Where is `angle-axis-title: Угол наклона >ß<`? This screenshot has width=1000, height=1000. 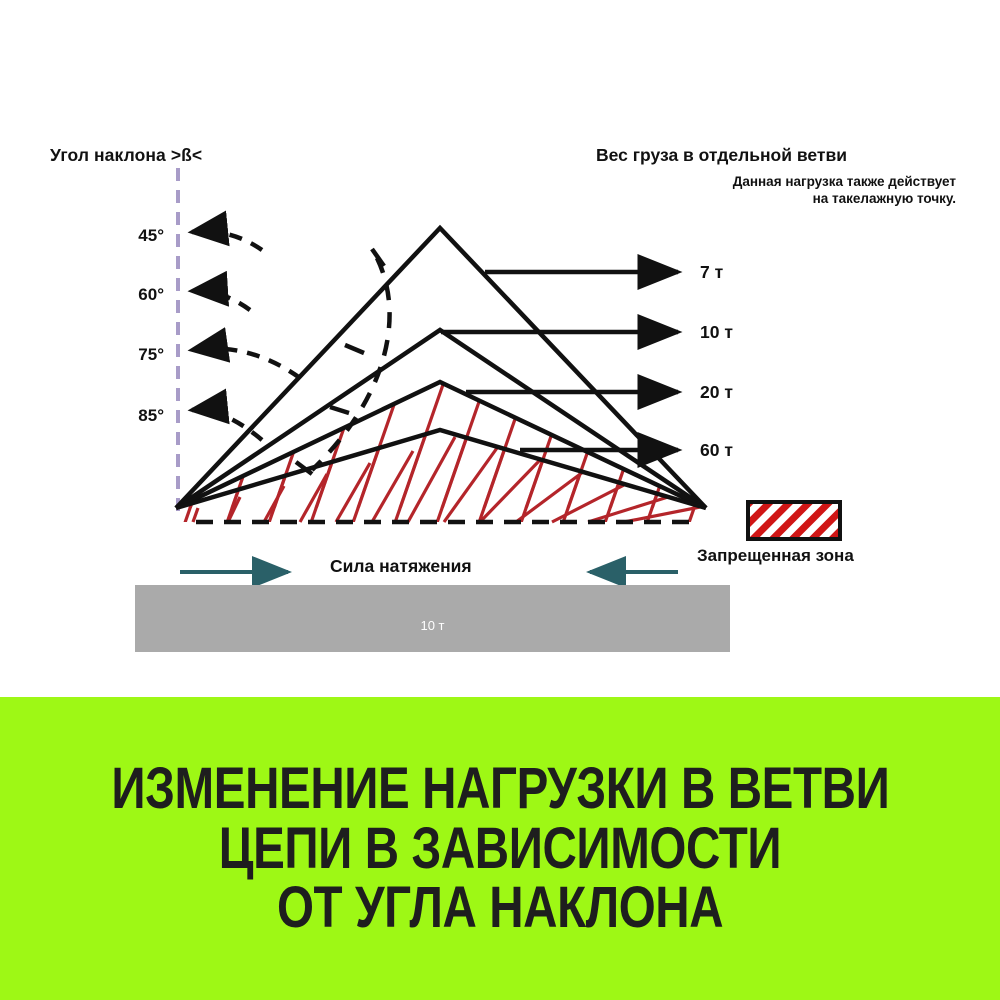
angle-axis-title: Угол наклона >ß< is located at coordinates (126, 155).